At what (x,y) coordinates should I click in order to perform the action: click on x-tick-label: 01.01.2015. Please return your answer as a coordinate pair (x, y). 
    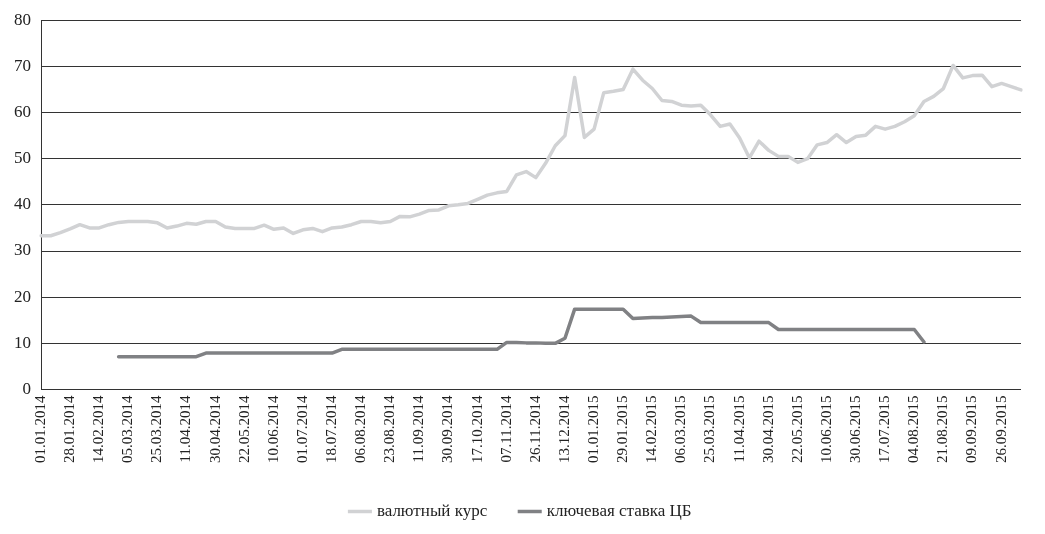
    Looking at the image, I should click on (593, 429).